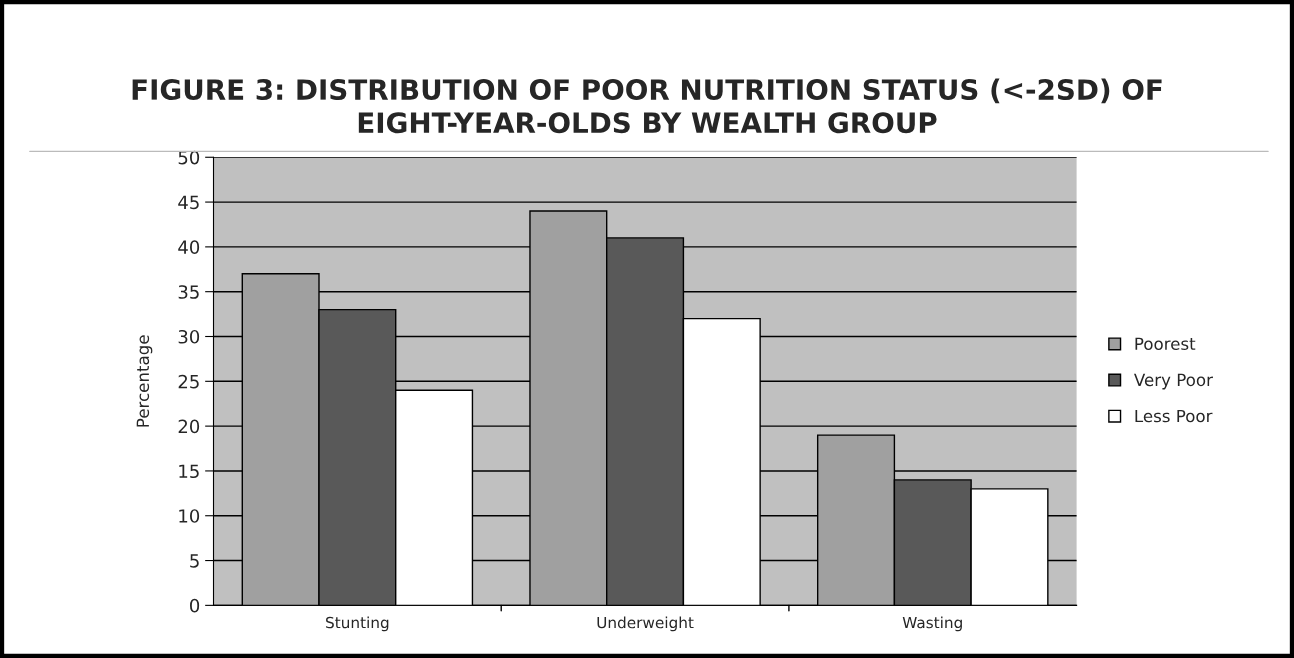  I want to click on legend-label: Less Poor, so click(1174, 416).